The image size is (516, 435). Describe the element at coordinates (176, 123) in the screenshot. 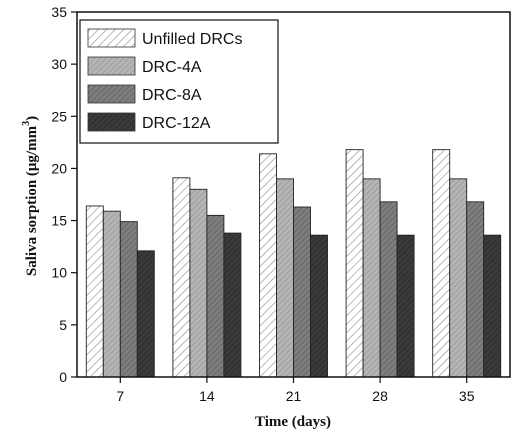

I see `legend-label-drc-12a: DRC-12A` at that location.